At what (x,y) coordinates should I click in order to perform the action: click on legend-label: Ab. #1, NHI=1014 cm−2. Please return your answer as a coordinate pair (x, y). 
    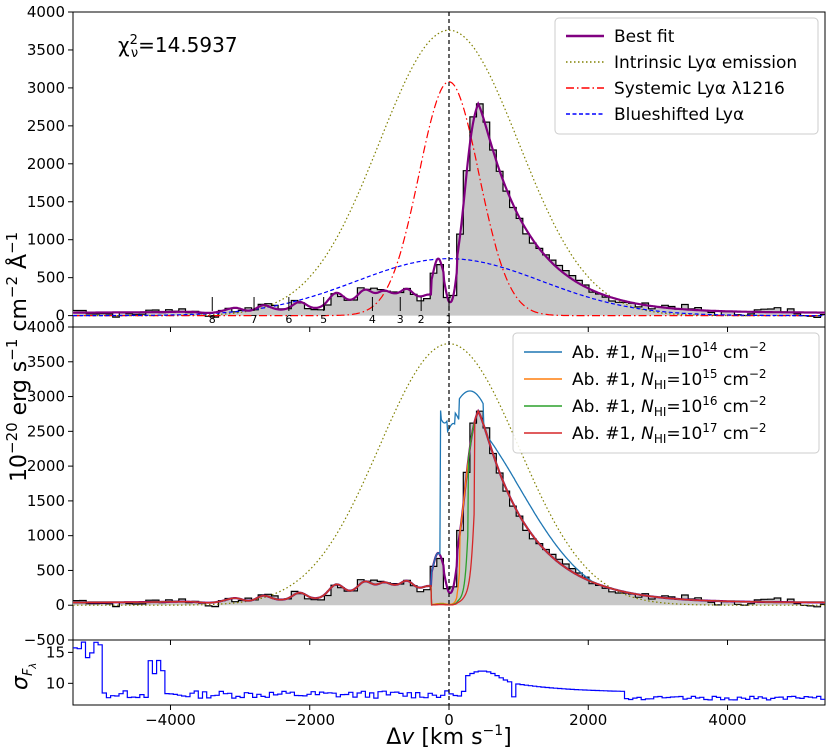
    Looking at the image, I should click on (669, 352).